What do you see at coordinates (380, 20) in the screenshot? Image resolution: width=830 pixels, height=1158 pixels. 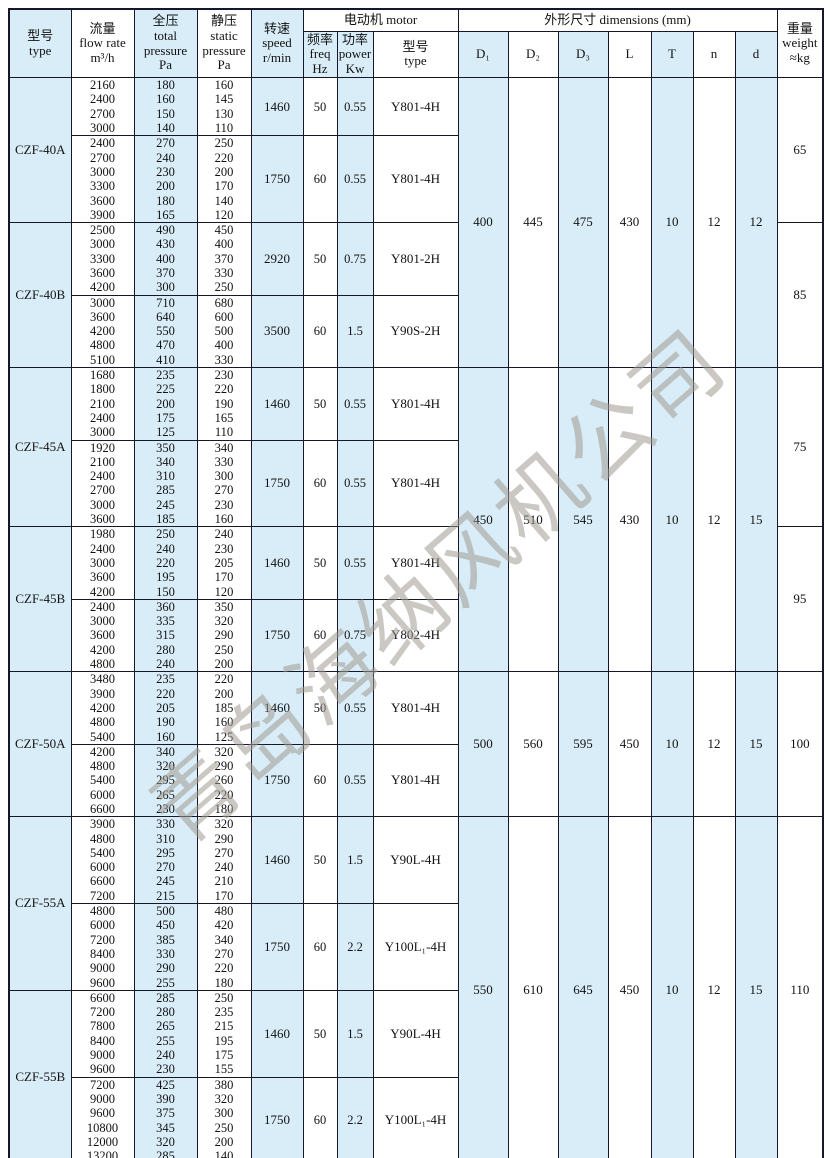 I see `header-motor-group: 电动机 motor` at bounding box center [380, 20].